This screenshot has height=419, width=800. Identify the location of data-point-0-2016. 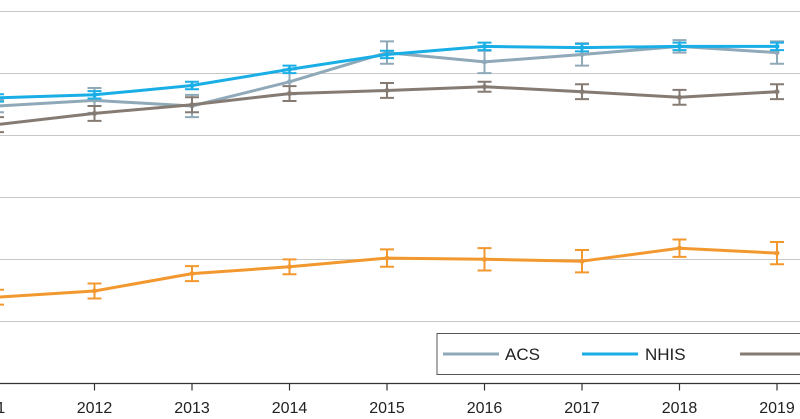
(484, 62).